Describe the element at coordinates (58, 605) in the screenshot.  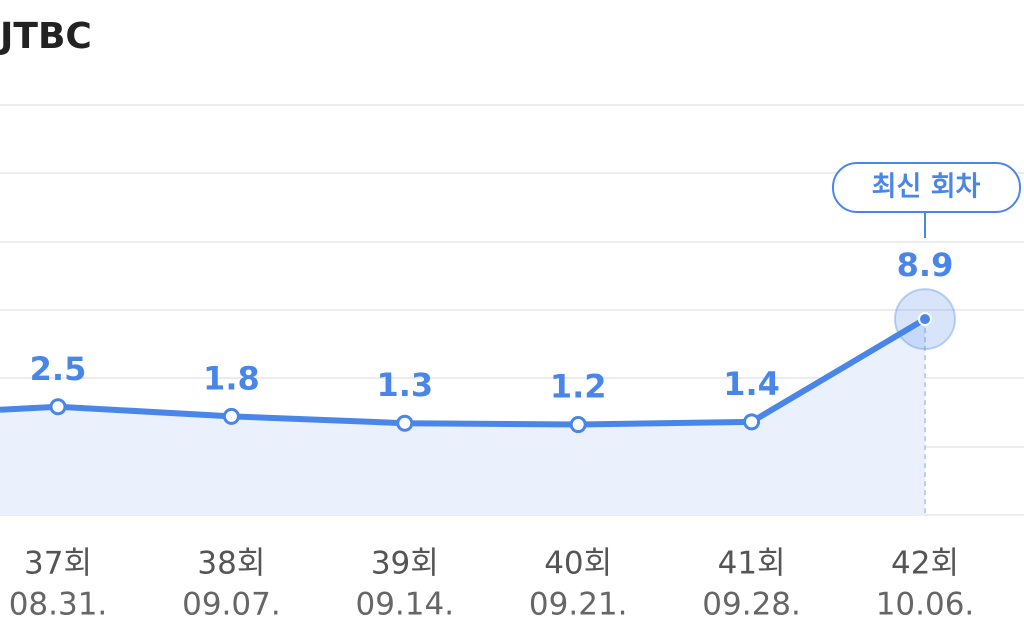
I see `x-date-label: 08.31.` at that location.